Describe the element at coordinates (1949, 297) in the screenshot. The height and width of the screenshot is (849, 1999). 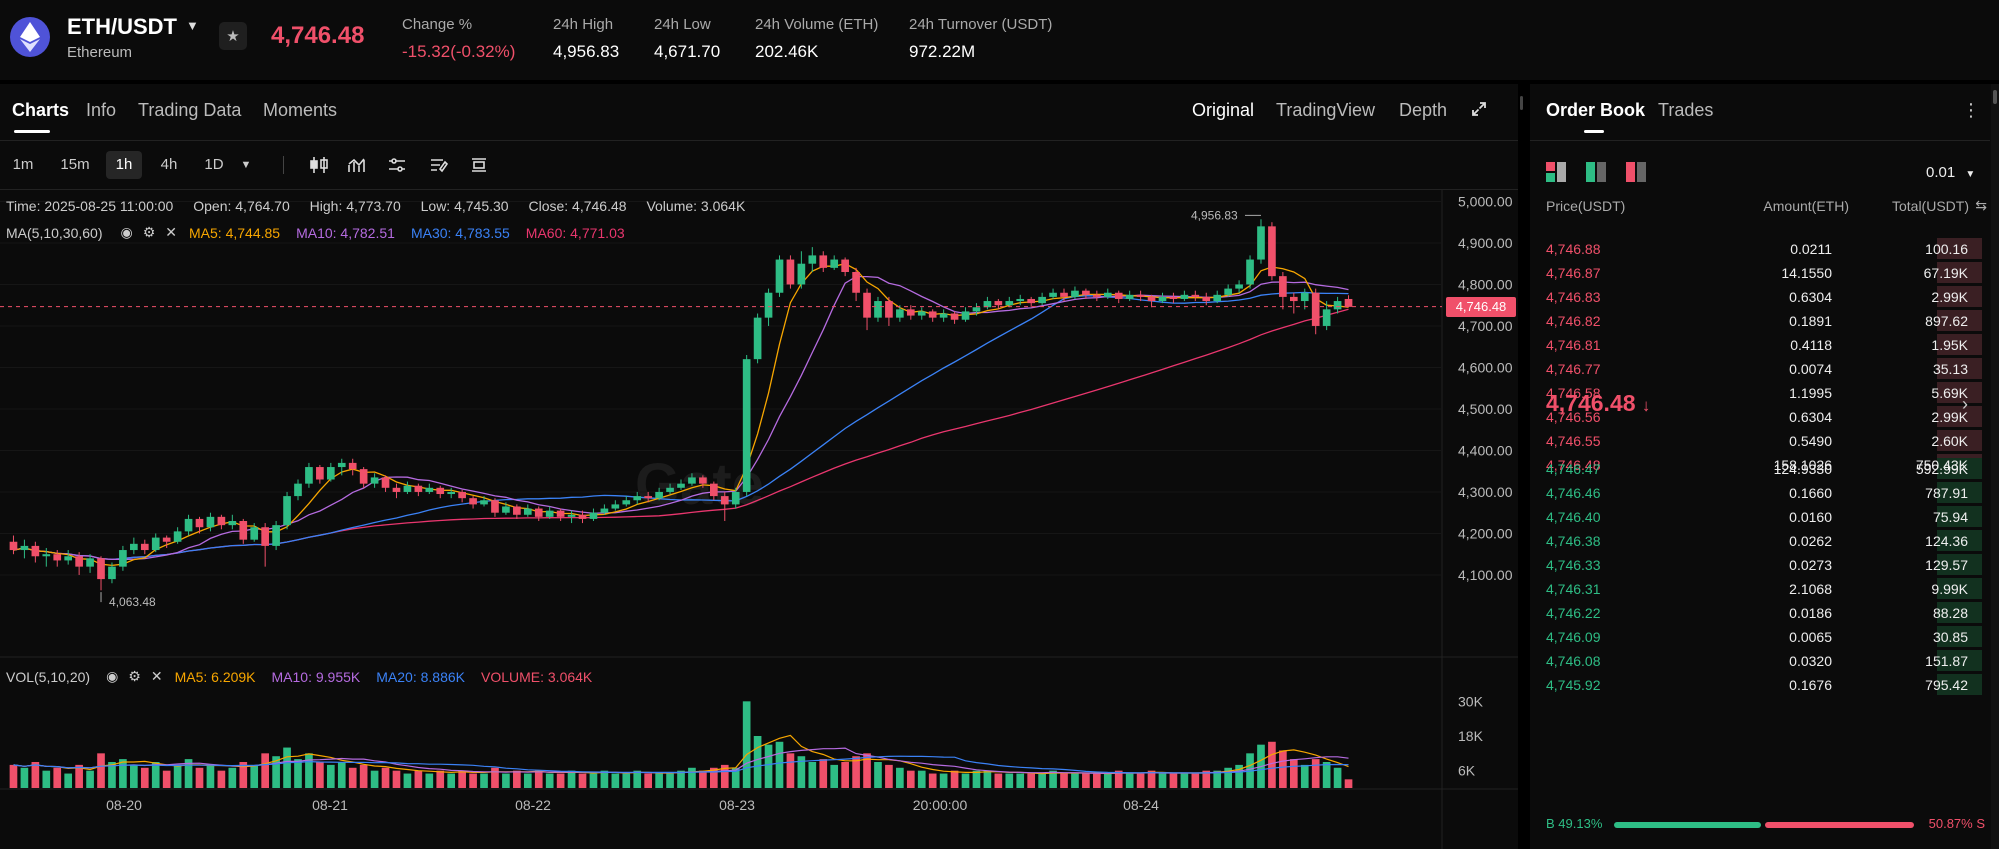
I see `order-total: 2.99K` at that location.